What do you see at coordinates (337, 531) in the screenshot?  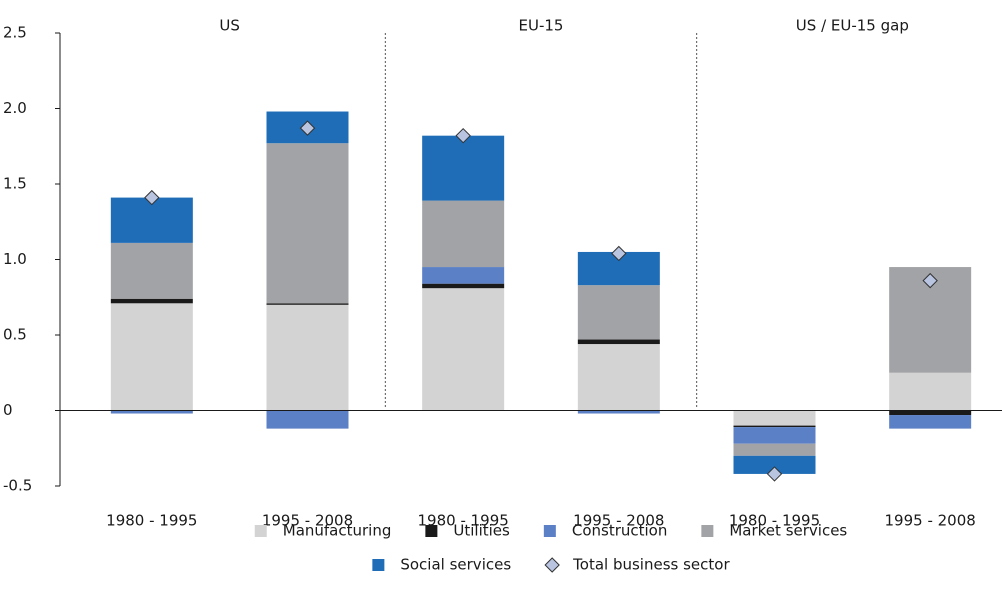 I see `legend-label: Manufacturing` at bounding box center [337, 531].